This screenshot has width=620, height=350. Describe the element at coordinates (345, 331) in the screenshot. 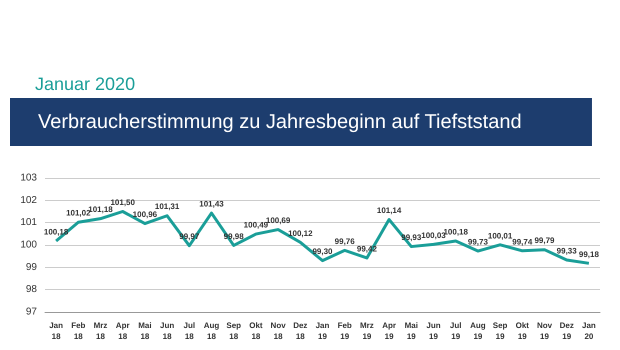

I see `x-tick-label: Feb 19` at that location.